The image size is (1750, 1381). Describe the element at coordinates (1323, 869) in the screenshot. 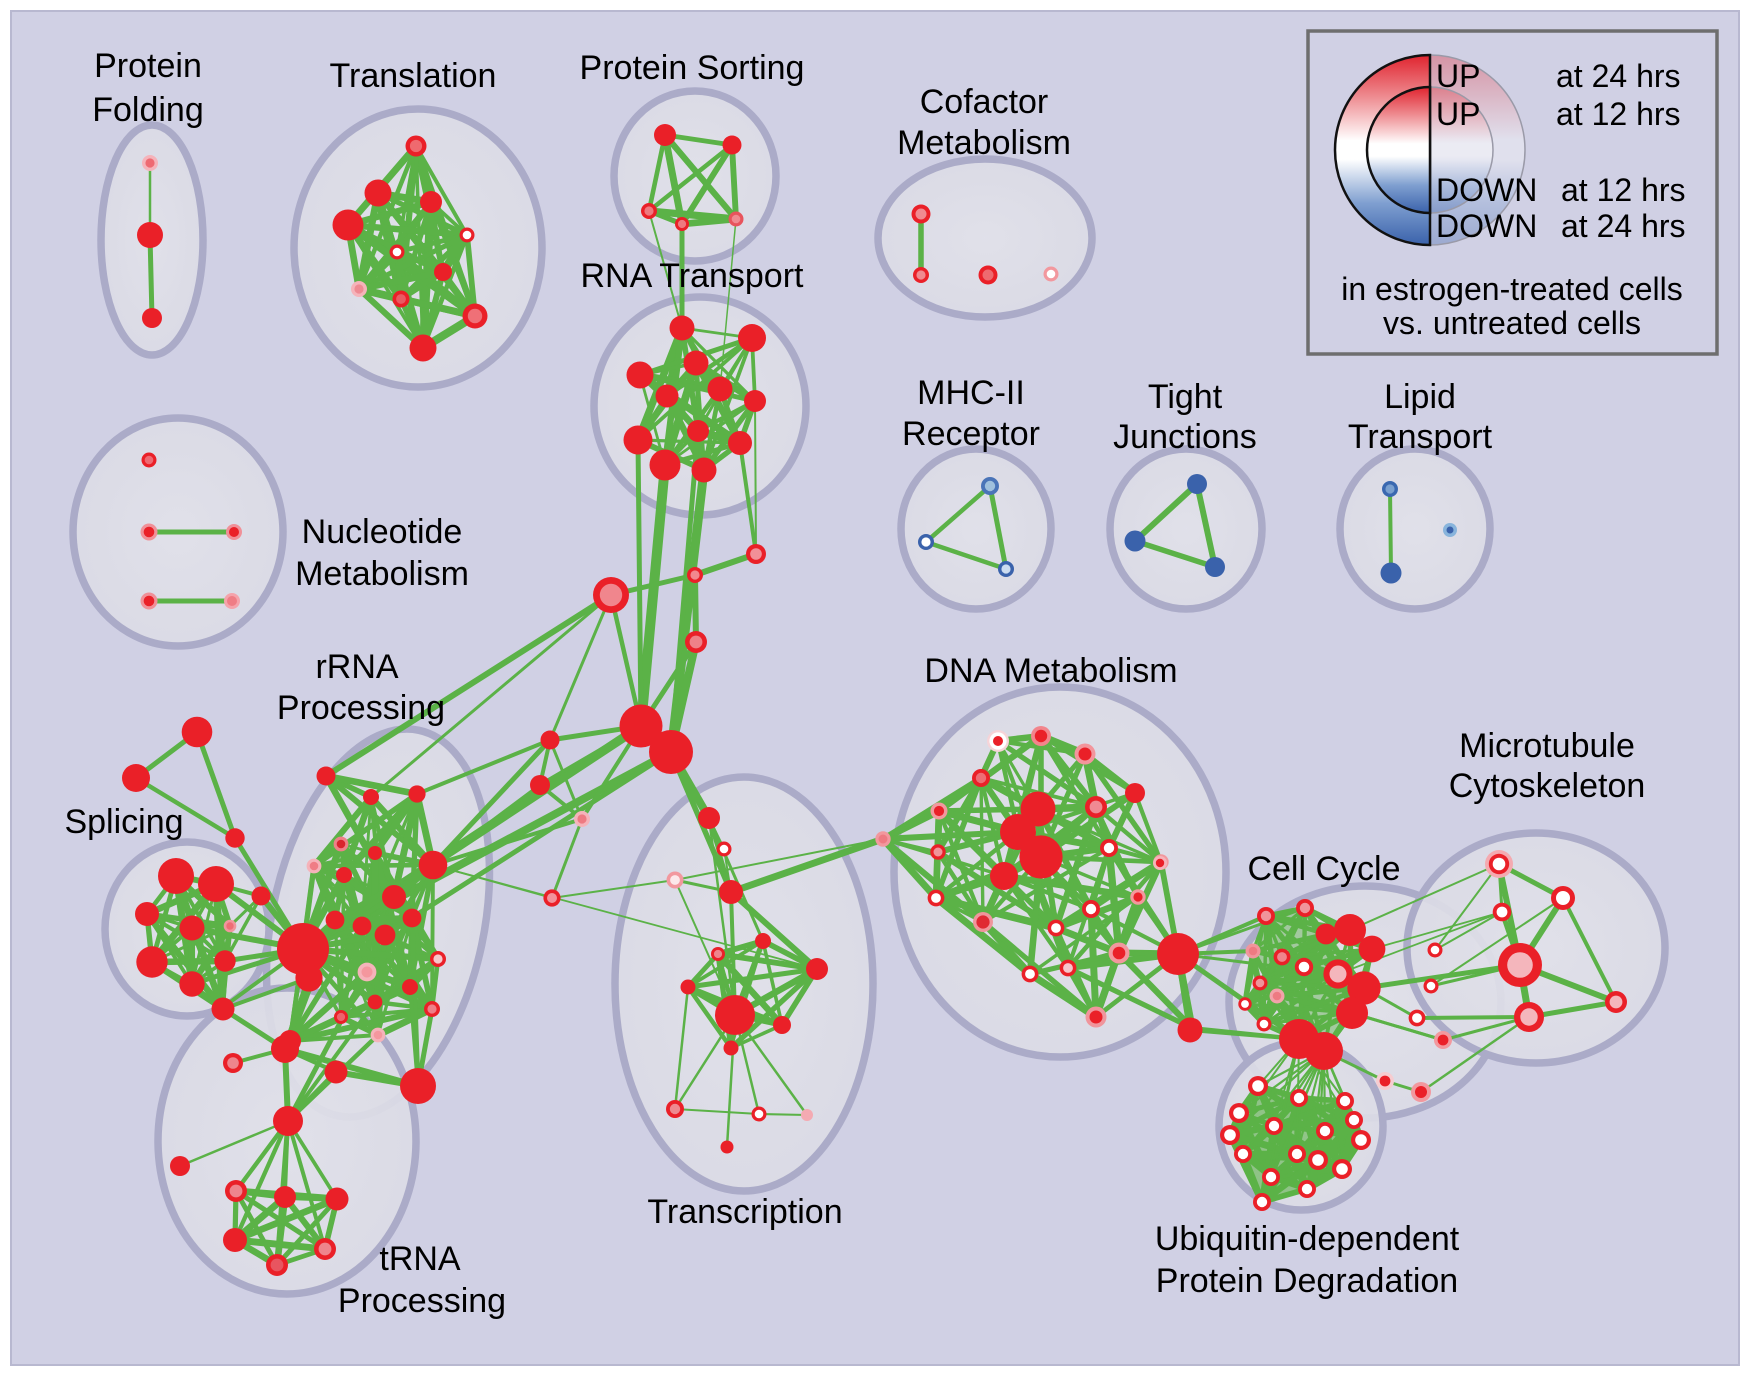

I see `svg-text: Cell Cycle` at that location.